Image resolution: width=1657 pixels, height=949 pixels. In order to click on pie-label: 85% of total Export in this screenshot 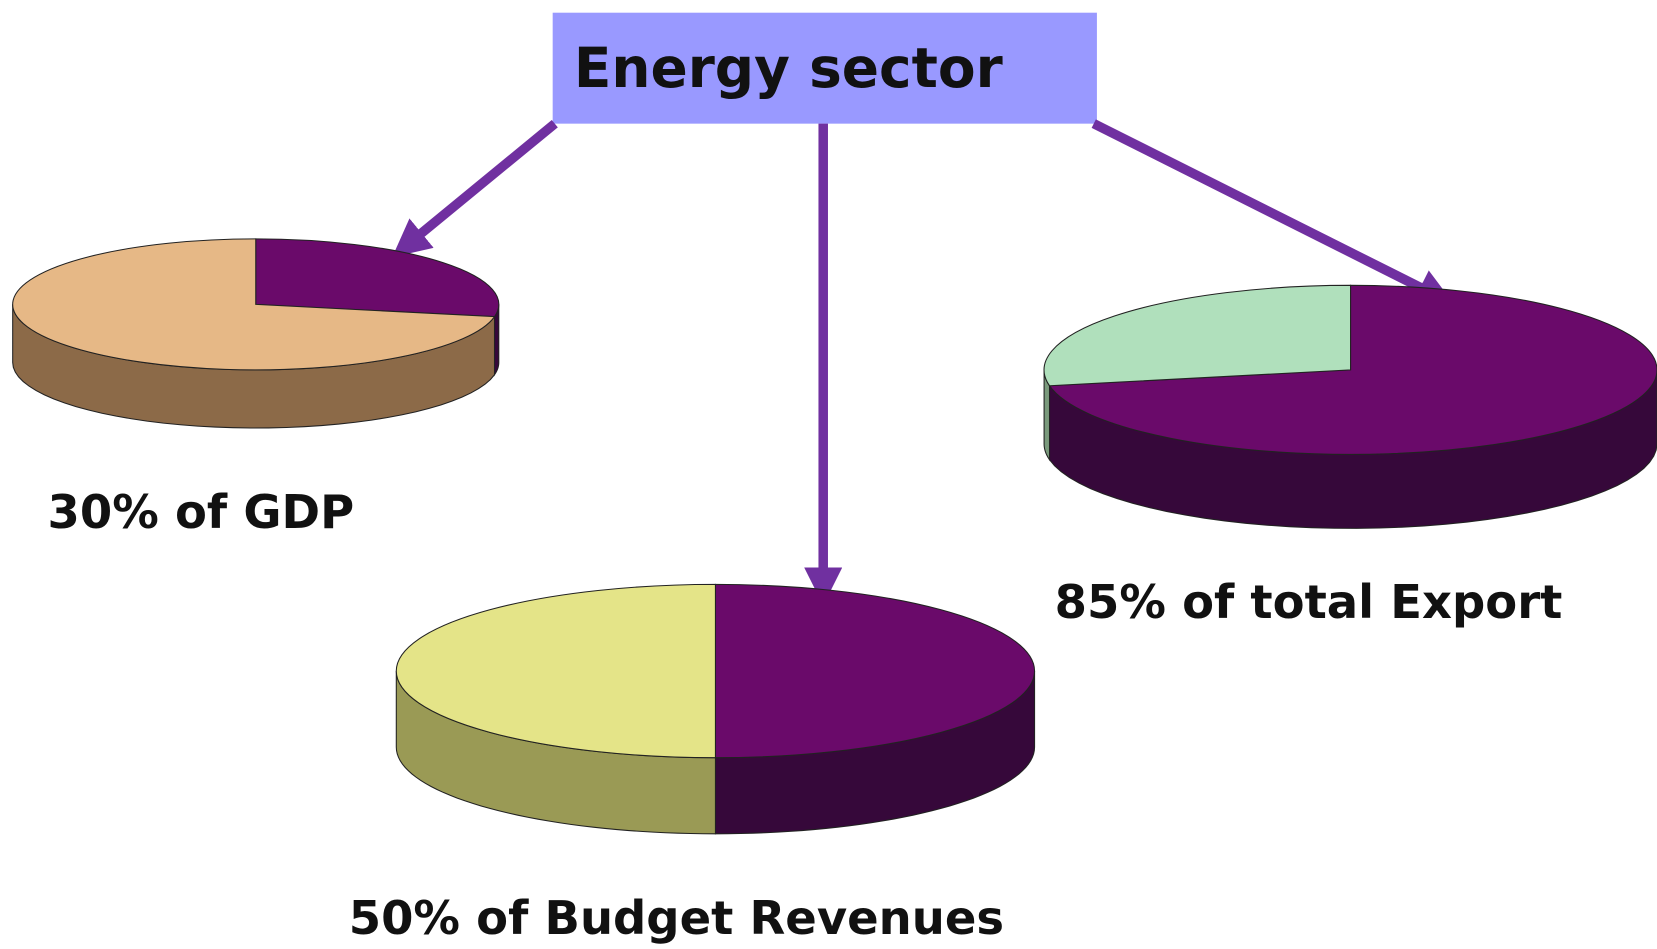, I will do `click(1309, 602)`.